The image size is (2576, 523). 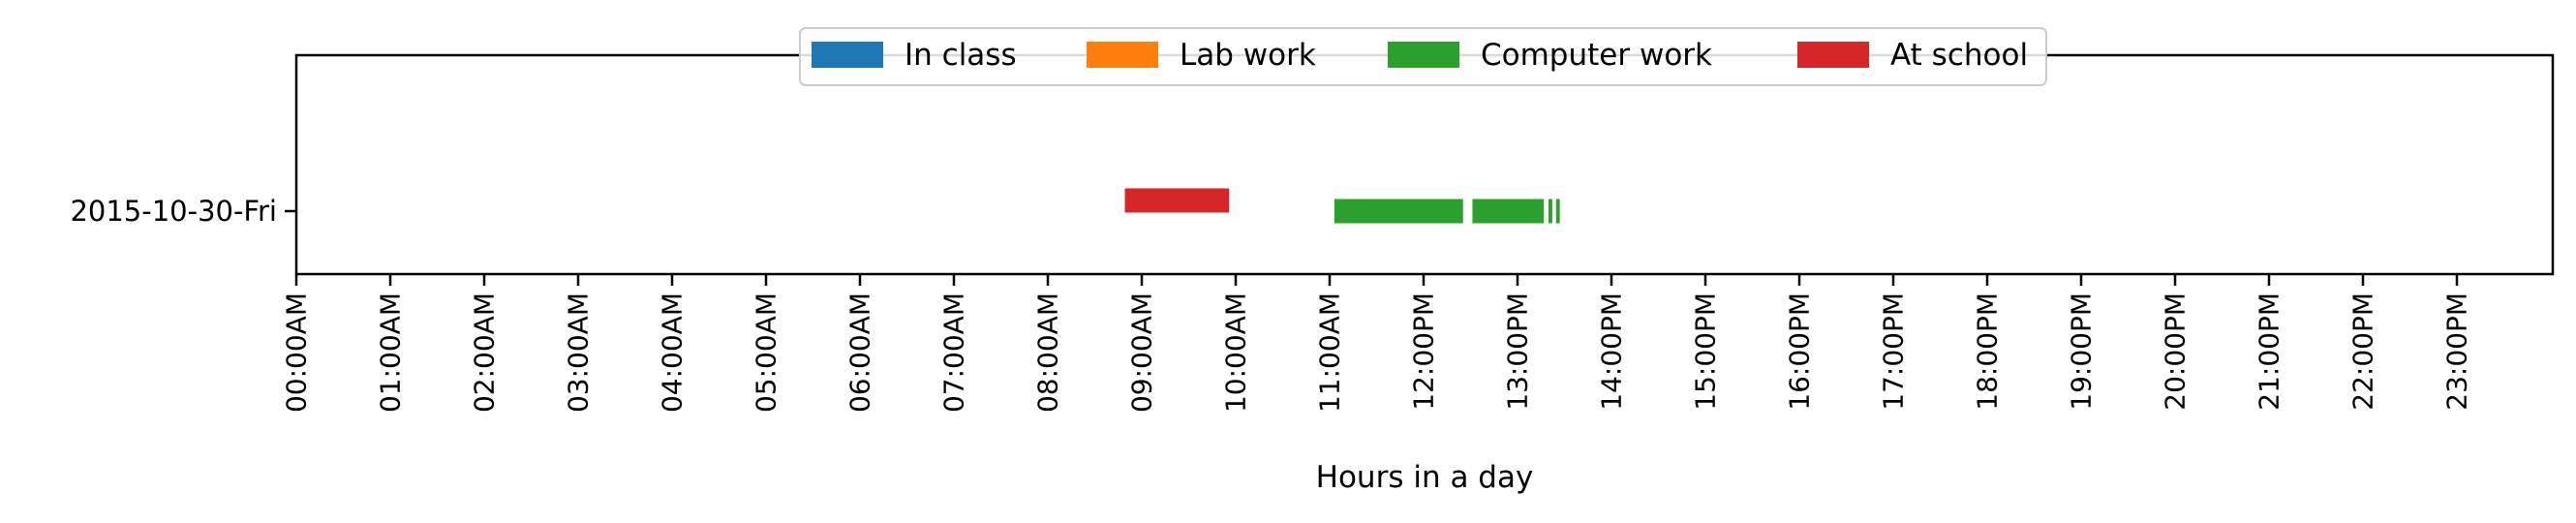 What do you see at coordinates (1236, 352) in the screenshot?
I see `x-tick-label: 10:00AM` at bounding box center [1236, 352].